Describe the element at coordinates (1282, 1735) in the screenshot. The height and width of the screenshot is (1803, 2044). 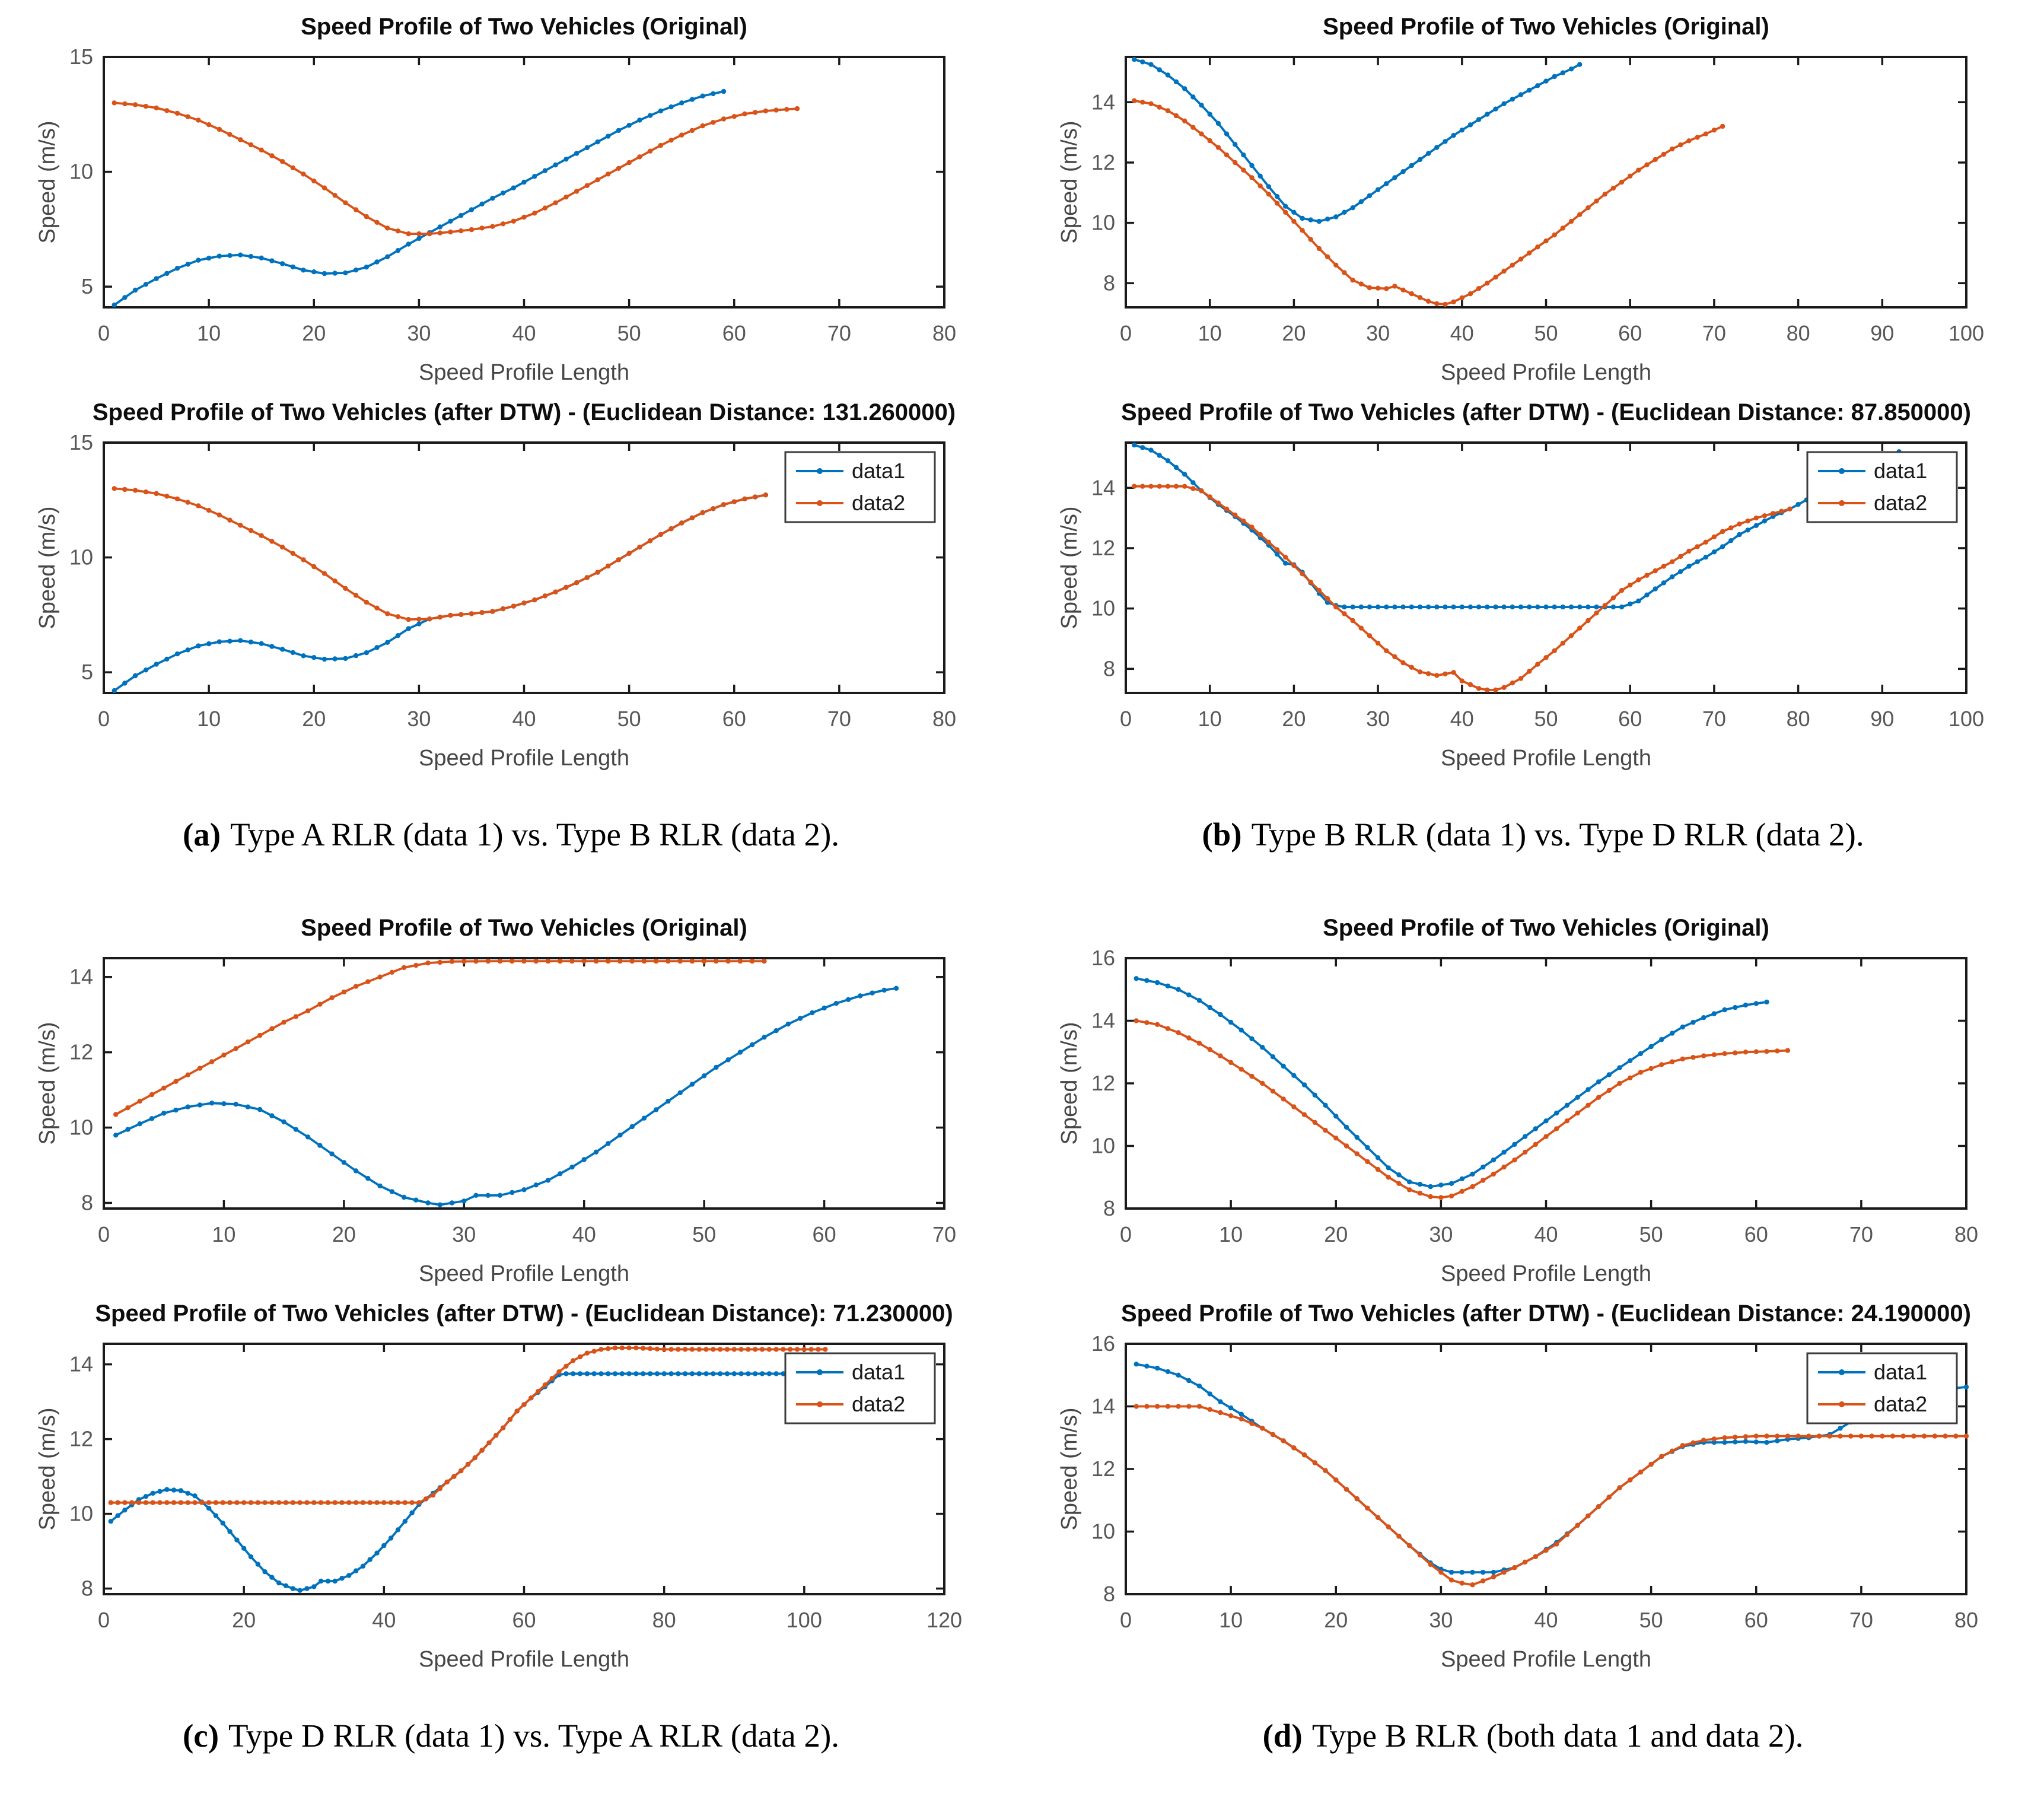
I see `caption-d-label: (d)` at that location.